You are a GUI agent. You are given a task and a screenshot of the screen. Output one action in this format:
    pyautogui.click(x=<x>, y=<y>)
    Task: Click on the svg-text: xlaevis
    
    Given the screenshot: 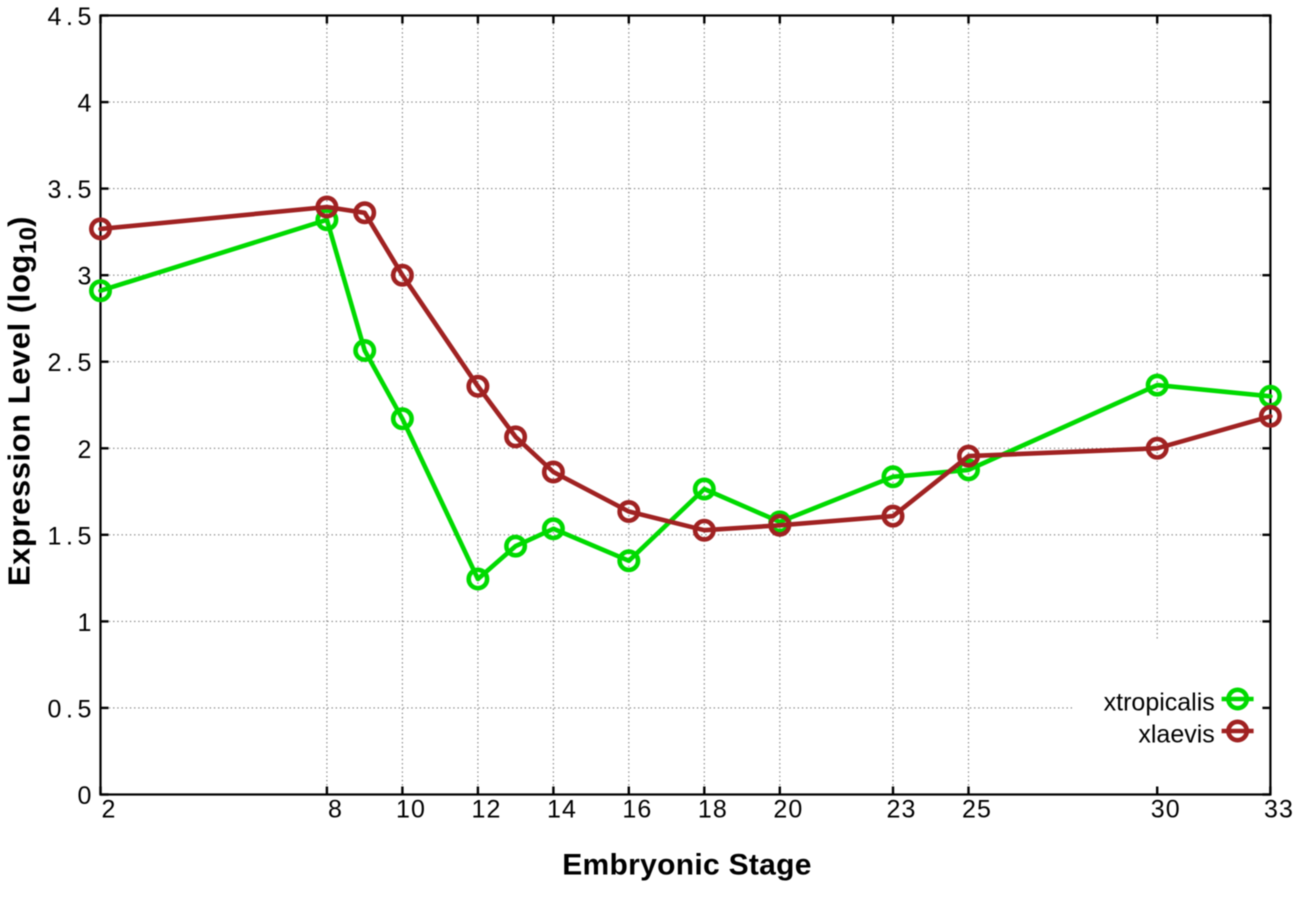 What is the action you would take?
    pyautogui.click(x=1176, y=735)
    